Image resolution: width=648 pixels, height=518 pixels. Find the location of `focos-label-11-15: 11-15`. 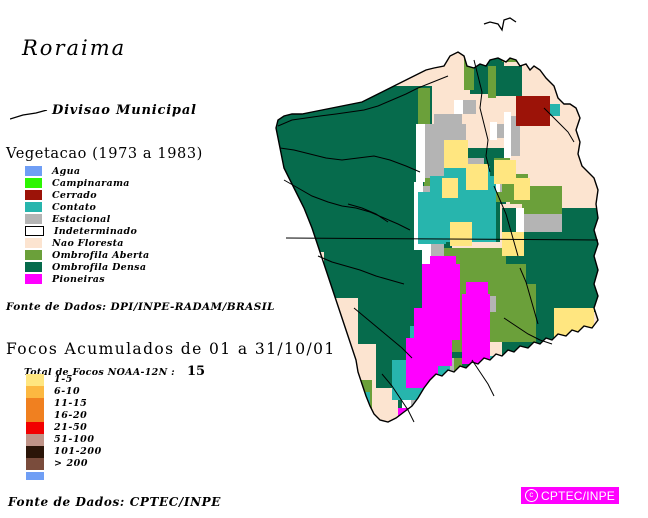

focos-label-11-15: 11-15 is located at coordinates (71, 403).